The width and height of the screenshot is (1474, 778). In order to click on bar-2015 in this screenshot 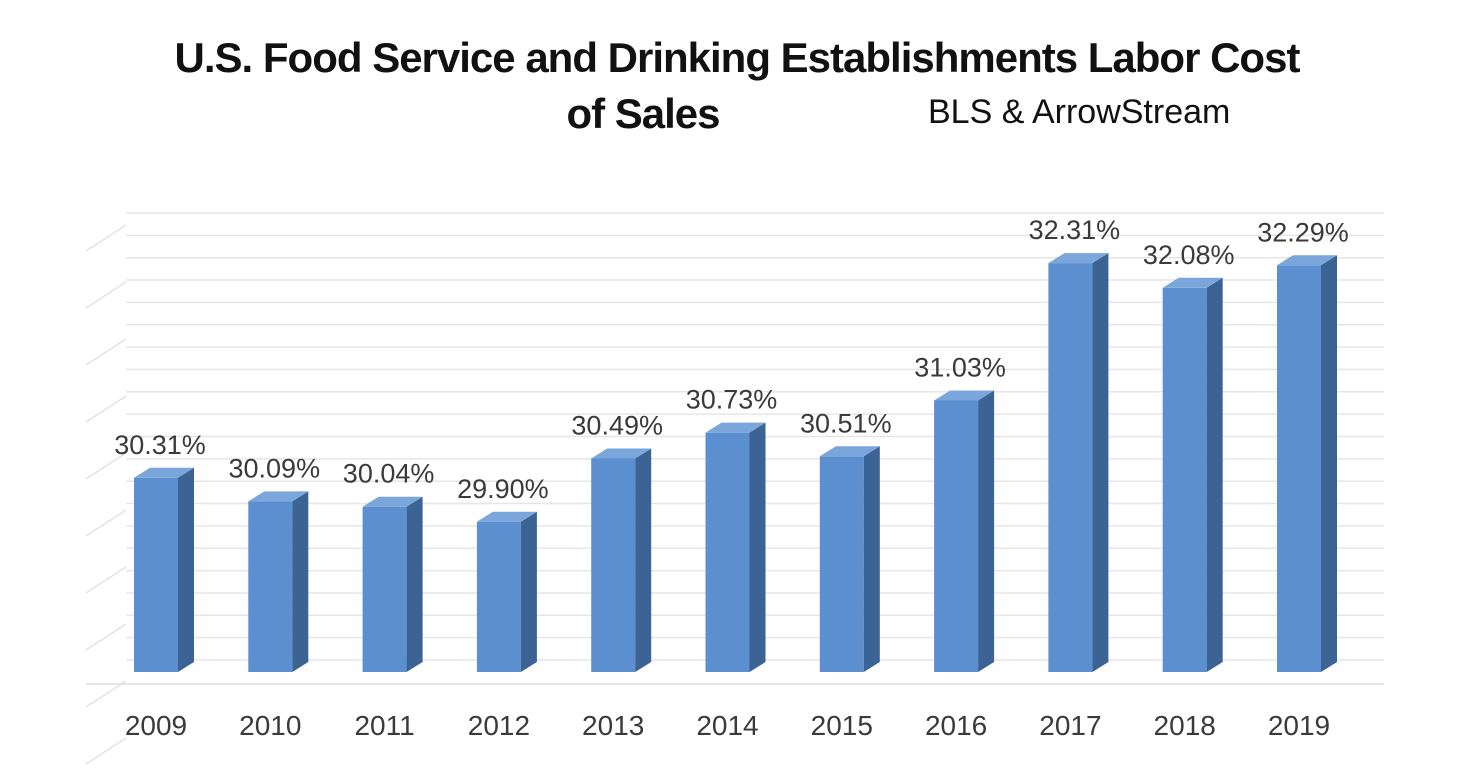, I will do `click(849, 559)`.